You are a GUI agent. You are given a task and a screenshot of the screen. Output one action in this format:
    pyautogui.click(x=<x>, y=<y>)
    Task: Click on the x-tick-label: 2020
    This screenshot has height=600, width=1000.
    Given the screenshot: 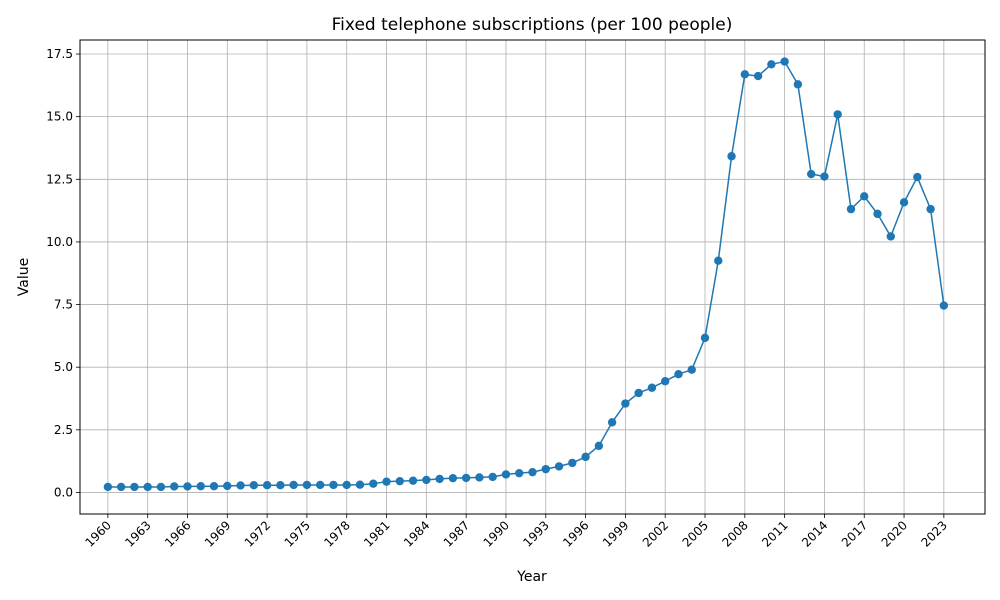 What is the action you would take?
    pyautogui.click(x=894, y=533)
    